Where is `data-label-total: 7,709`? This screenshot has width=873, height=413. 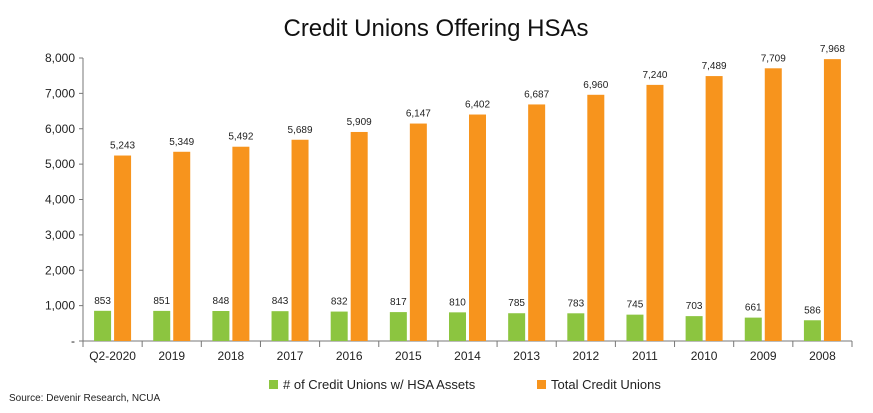 data-label-total: 7,709 is located at coordinates (773, 58).